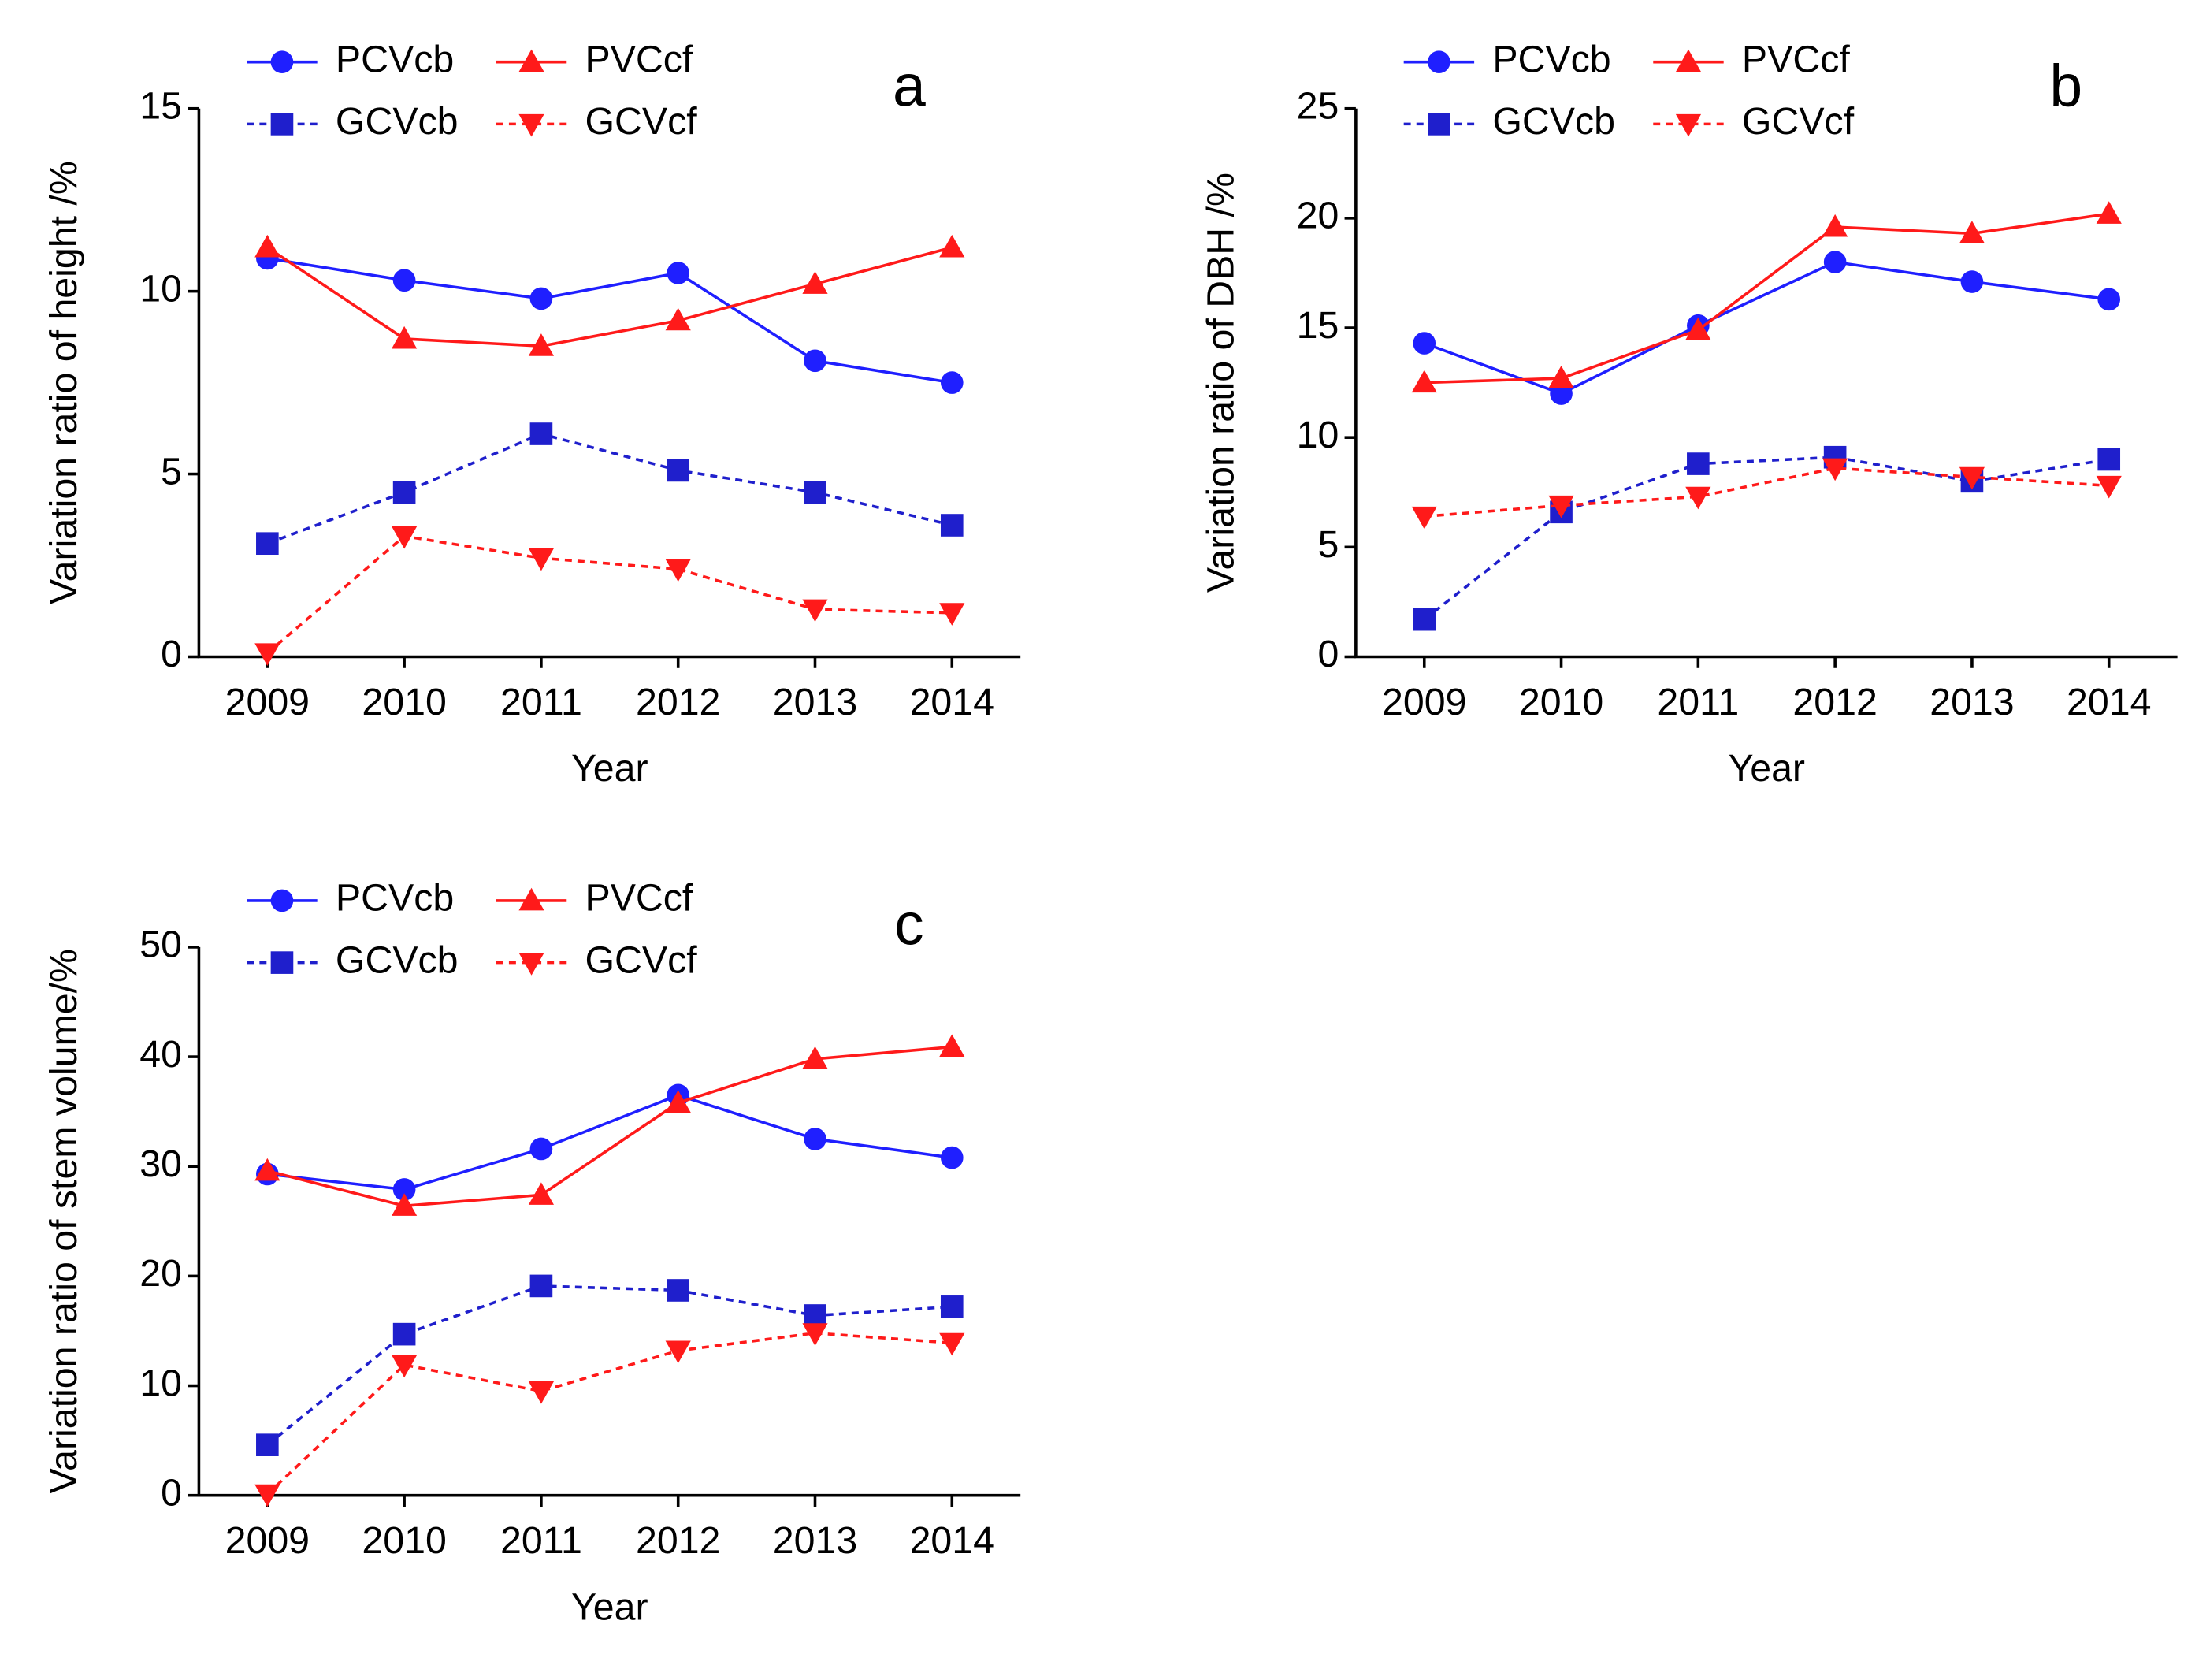  I want to click on y-tick-label: 30, so click(160, 1164).